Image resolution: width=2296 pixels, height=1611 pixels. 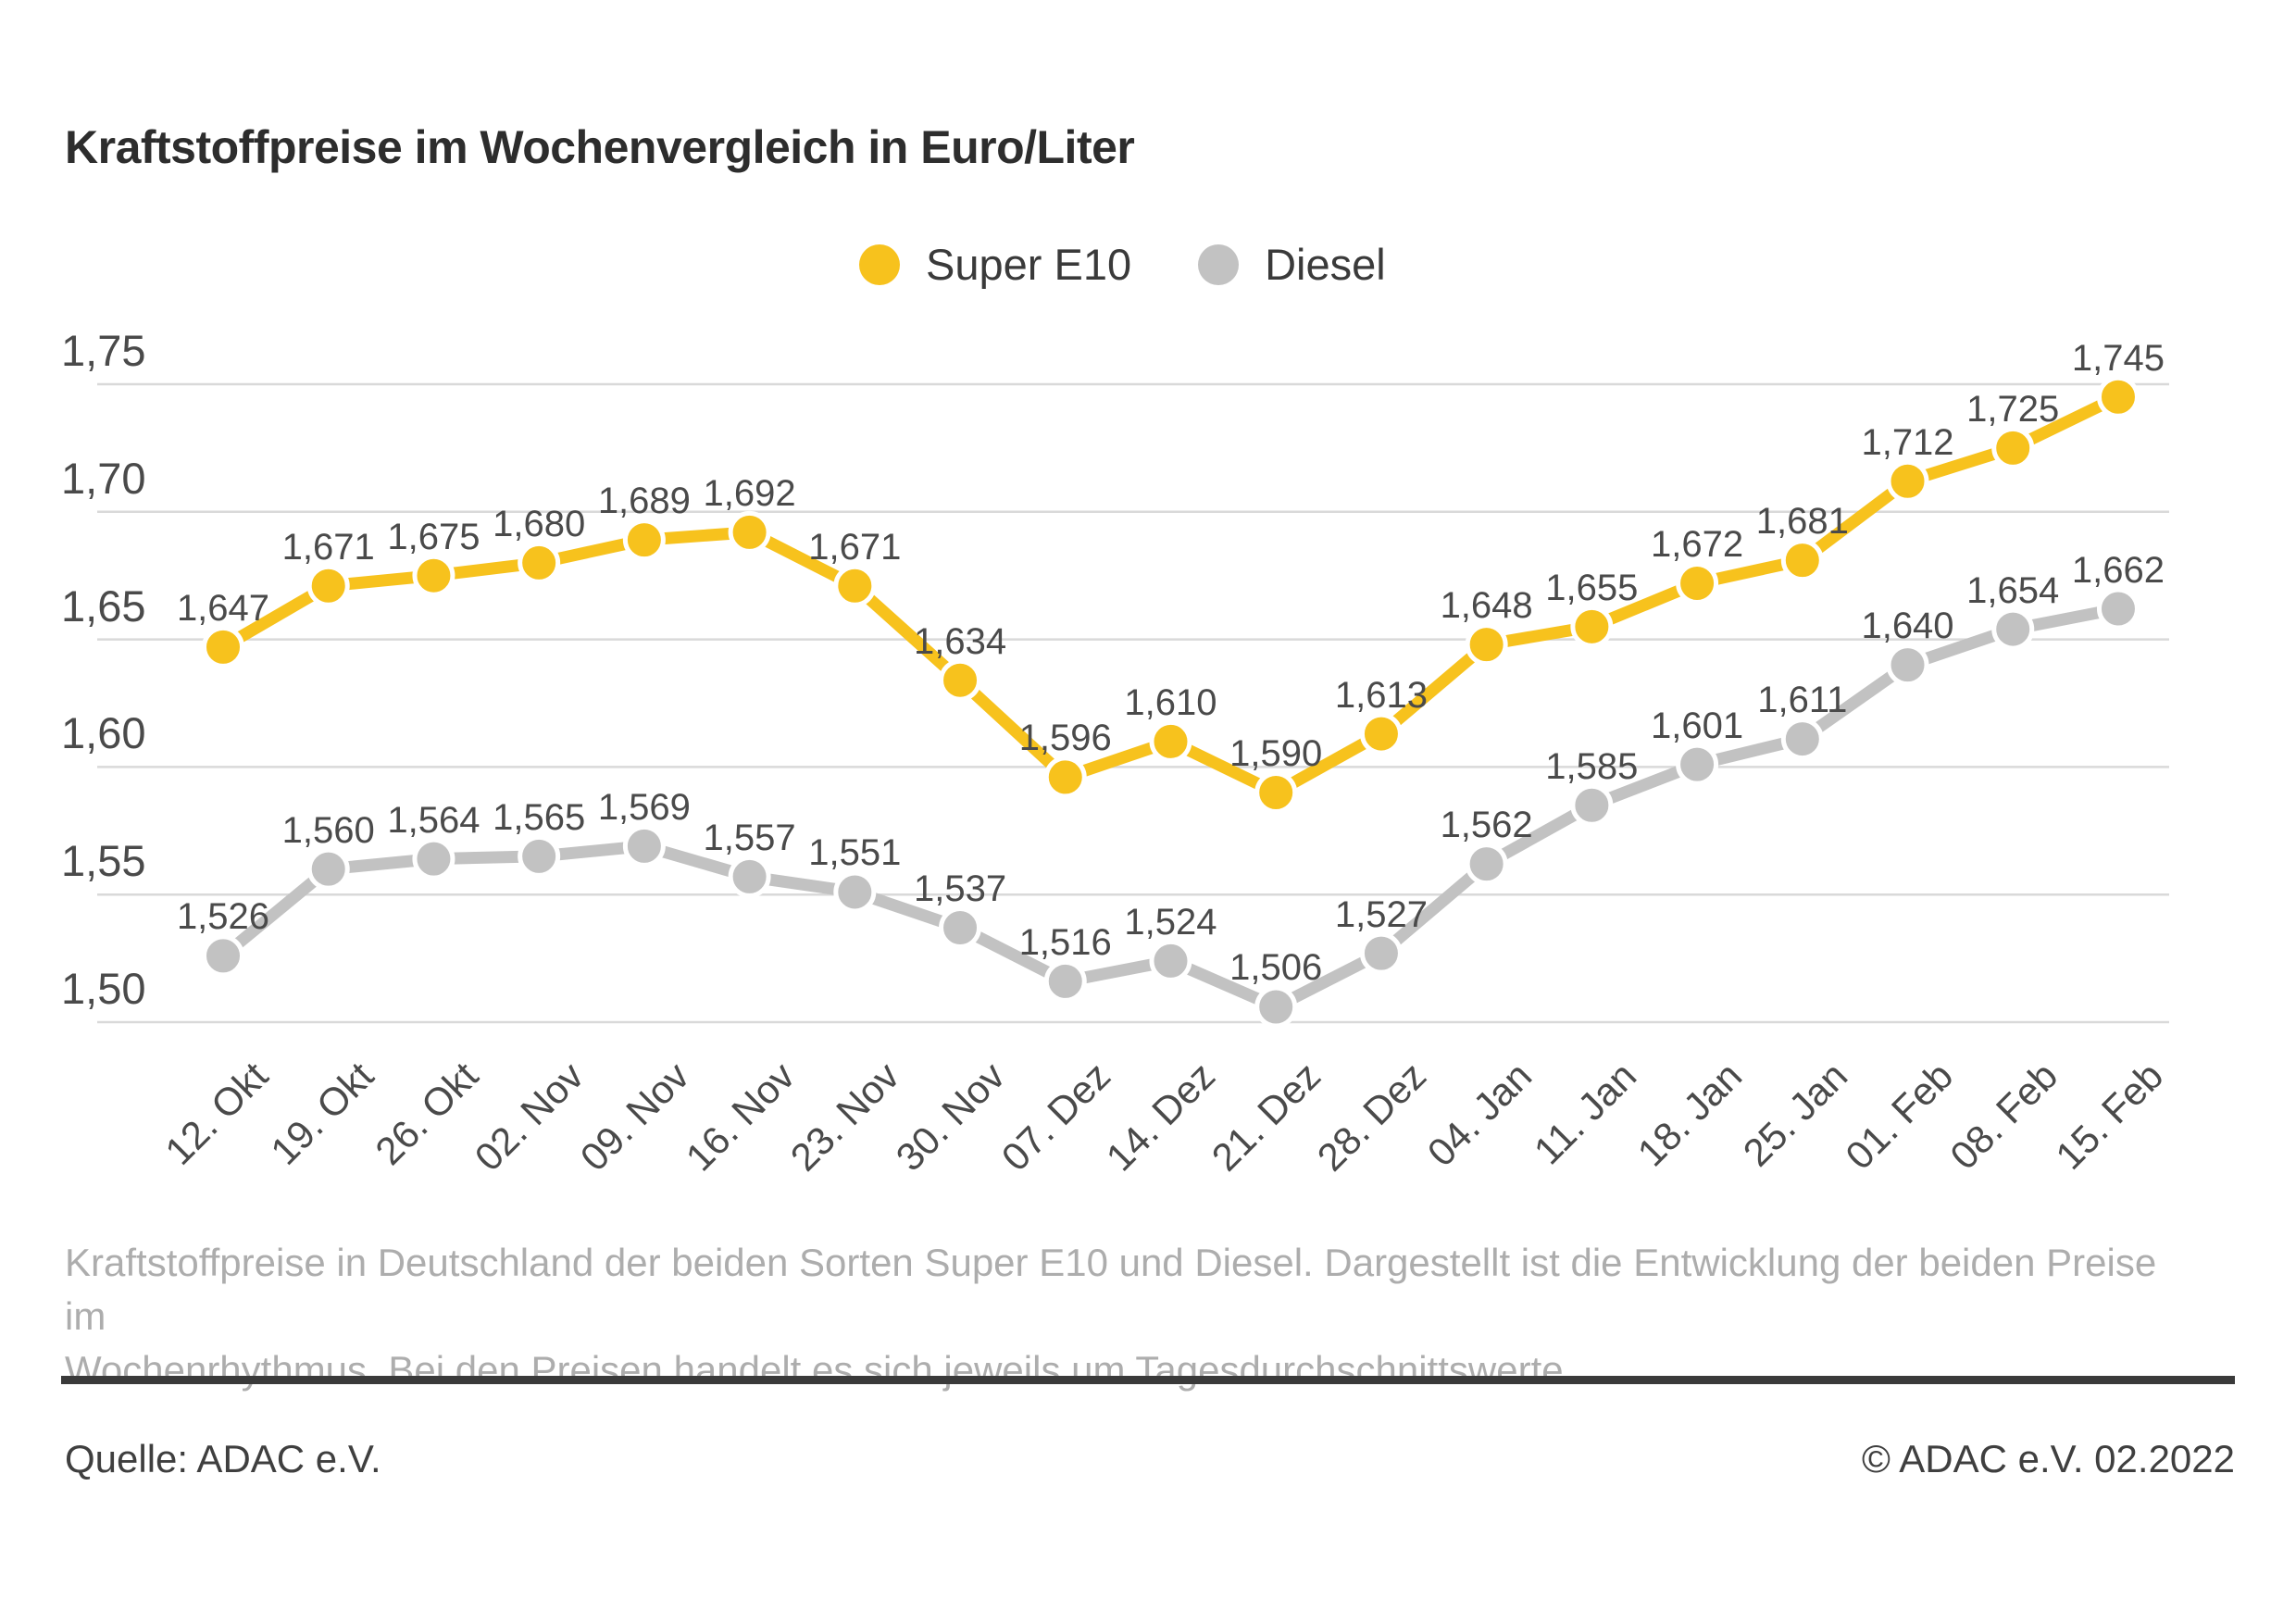 What do you see at coordinates (1381, 914) in the screenshot?
I see `data-label-diesel: 1,527` at bounding box center [1381, 914].